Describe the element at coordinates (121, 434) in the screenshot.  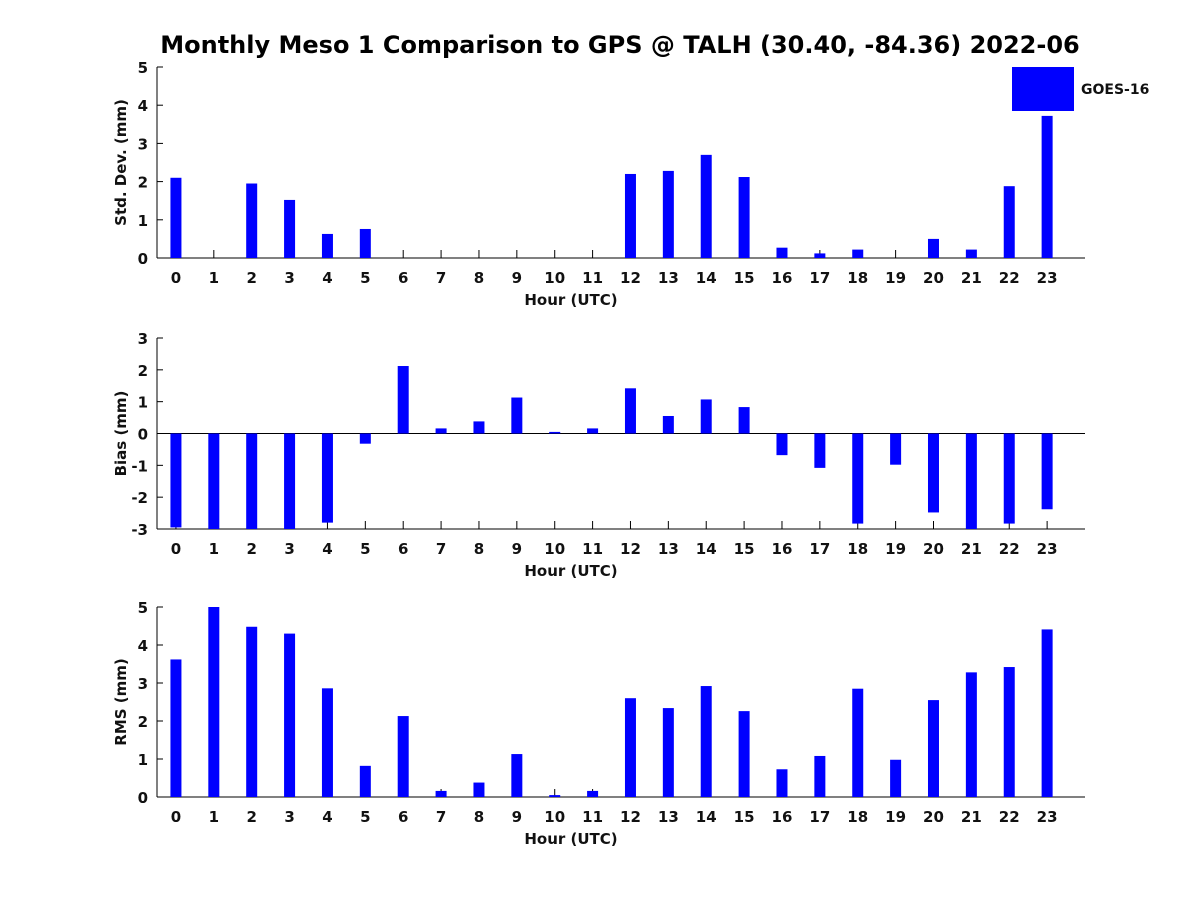
I see `y-axis-label: Bias (mm)` at that location.